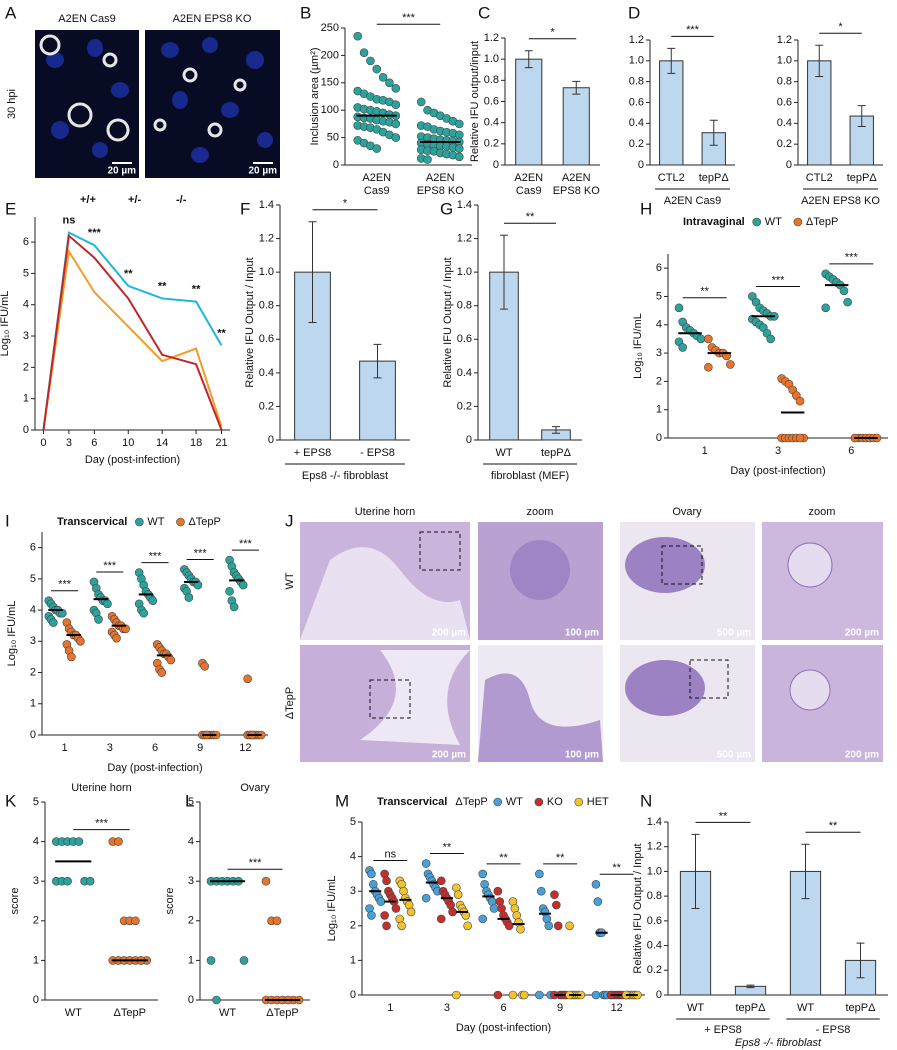 Image resolution: width=897 pixels, height=1050 pixels. I want to click on y-tick-label: 1, so click(659, 410).